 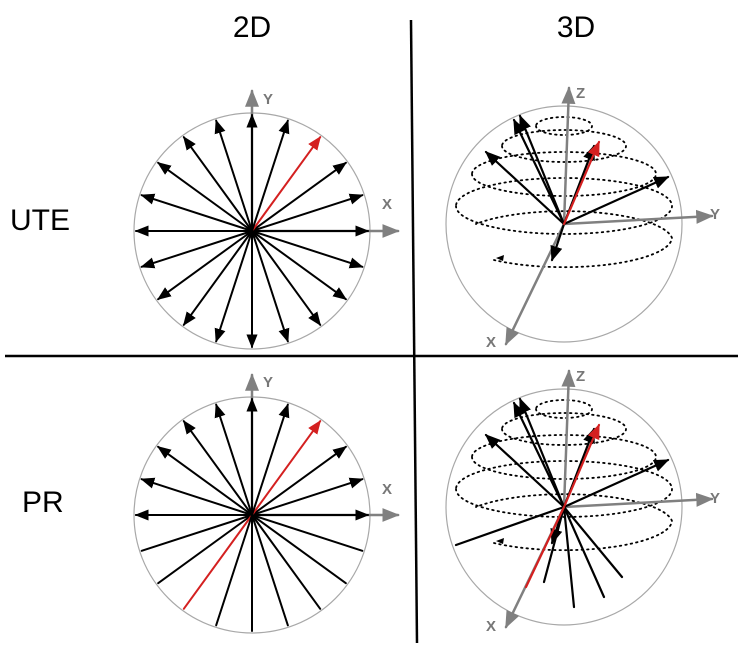 I want to click on row-label-pr: PR, so click(x=43, y=502).